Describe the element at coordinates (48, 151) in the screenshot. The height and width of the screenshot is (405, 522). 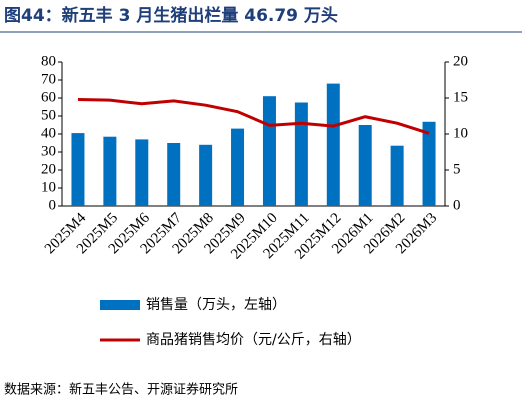
I see `y-tick-label: 30` at that location.